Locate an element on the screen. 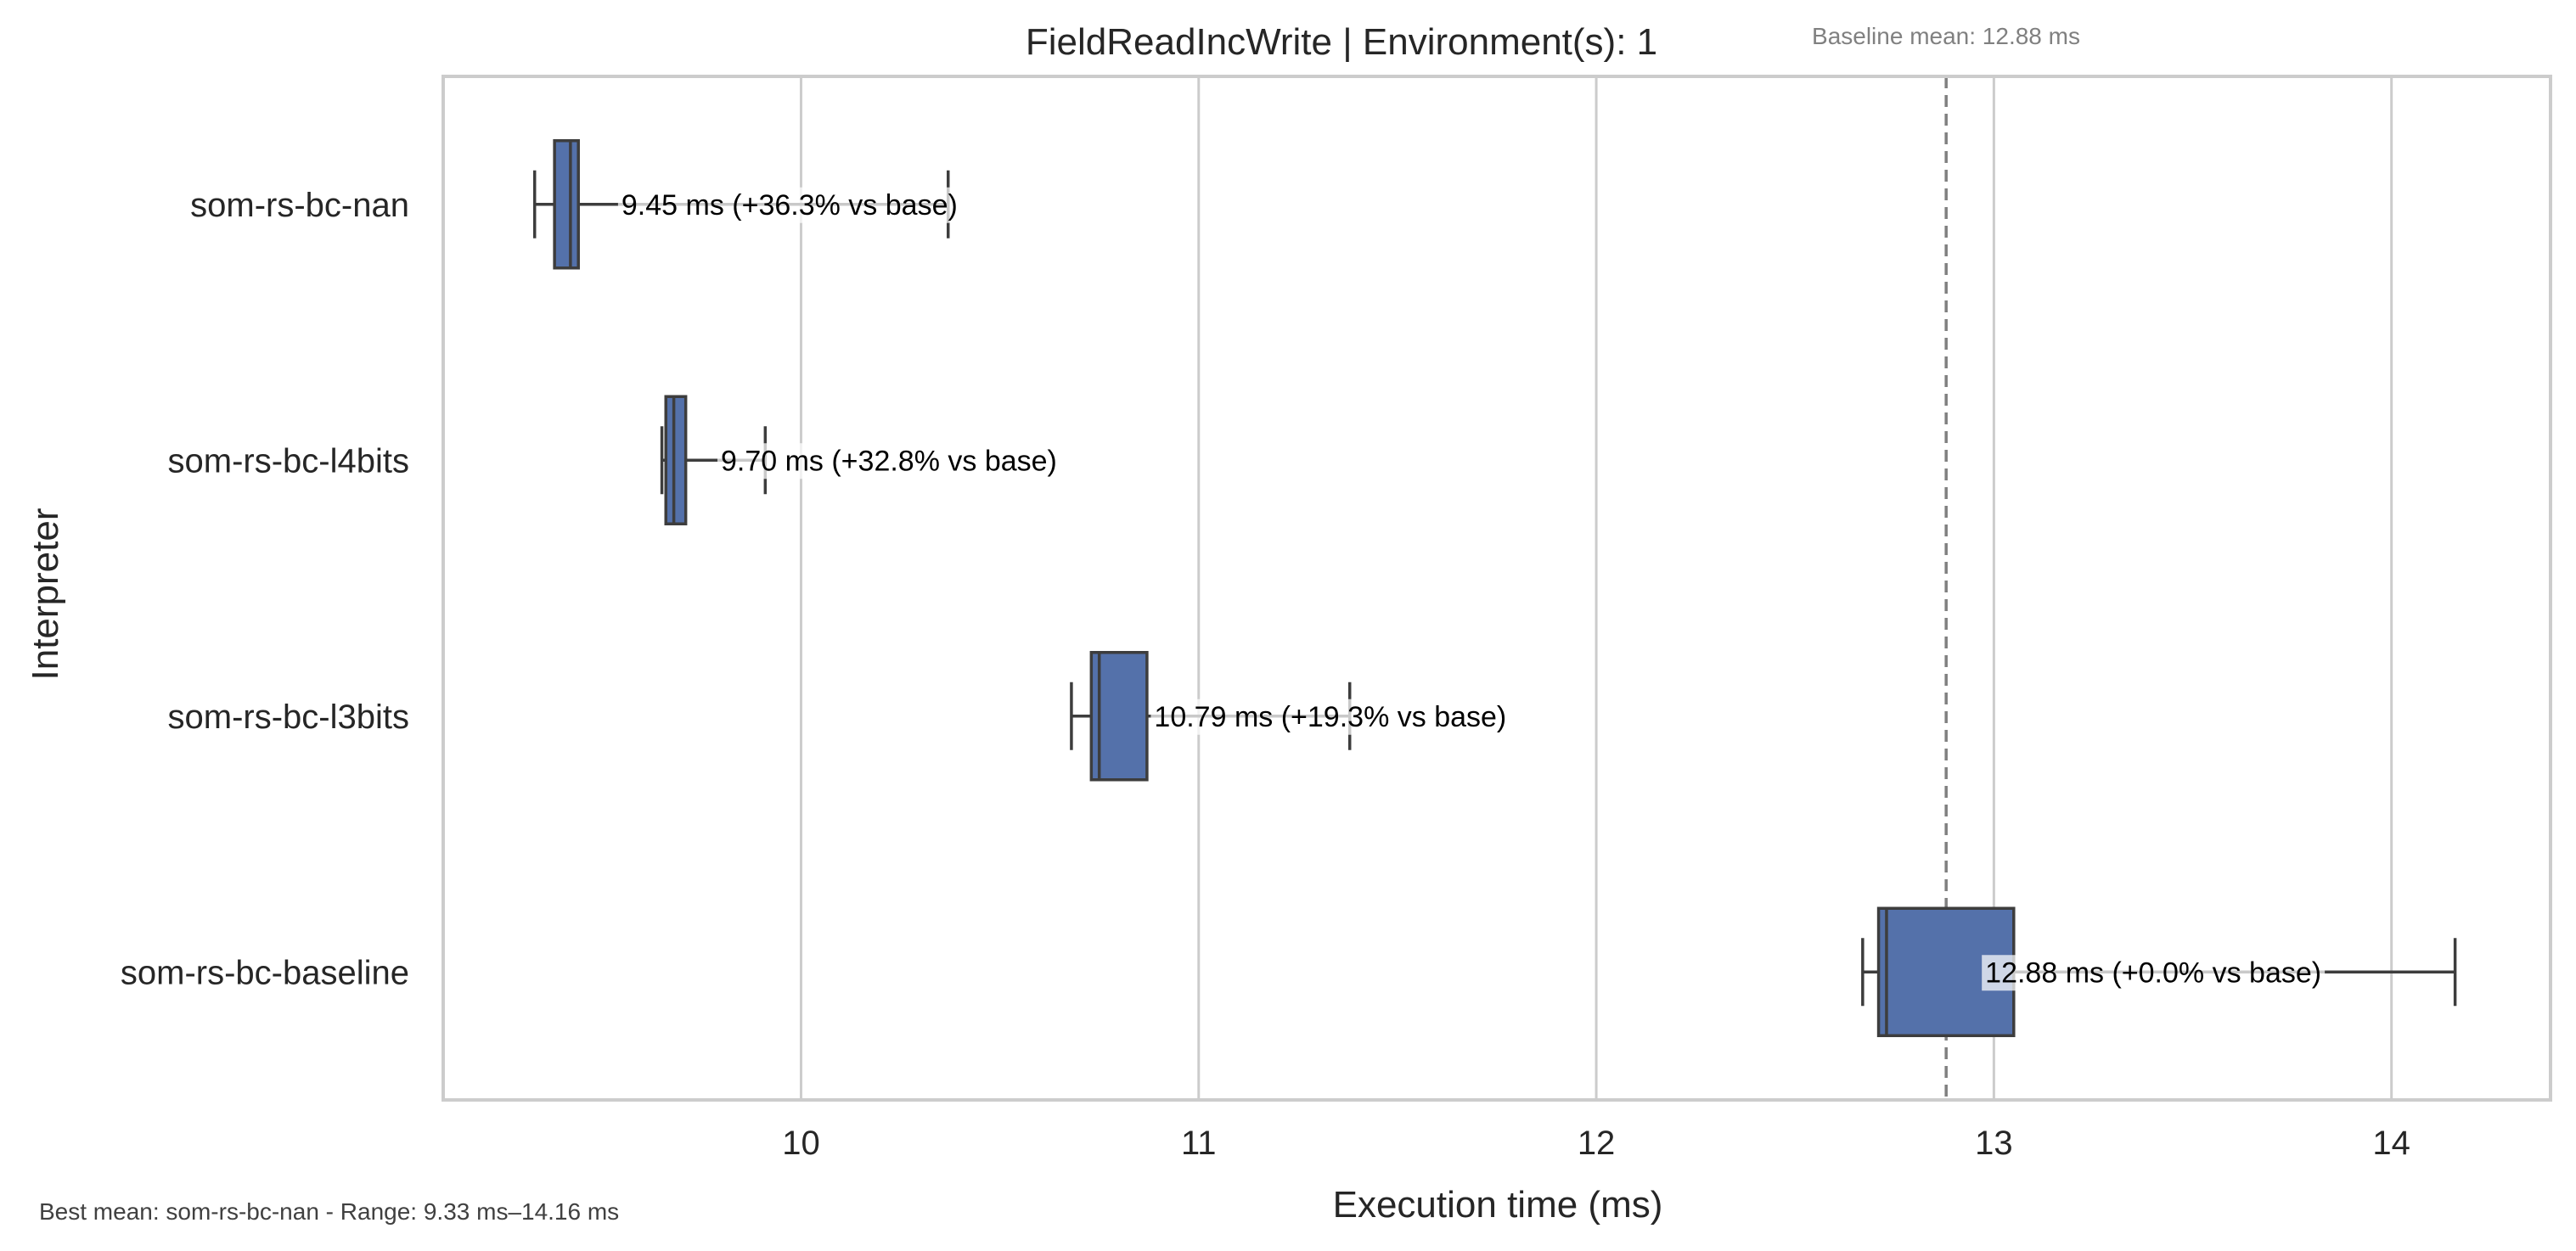  chart-title: FieldReadIncWrite | Environment(s): 1 is located at coordinates (1341, 42).